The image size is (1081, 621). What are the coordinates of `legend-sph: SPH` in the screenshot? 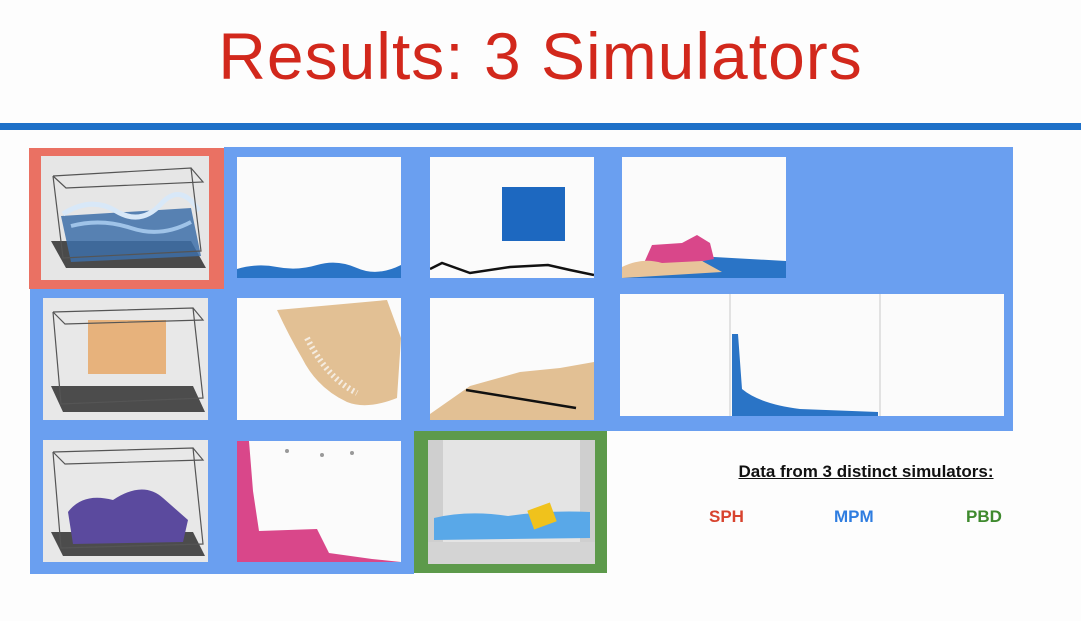 It's located at (726, 516).